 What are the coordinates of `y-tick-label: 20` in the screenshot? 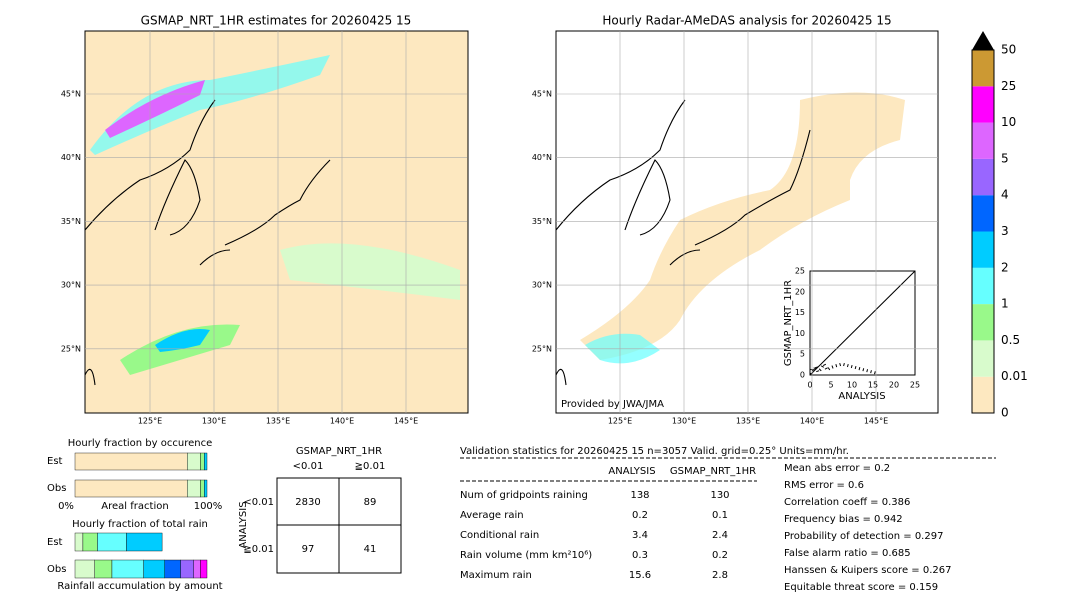 It's located at (800, 291).